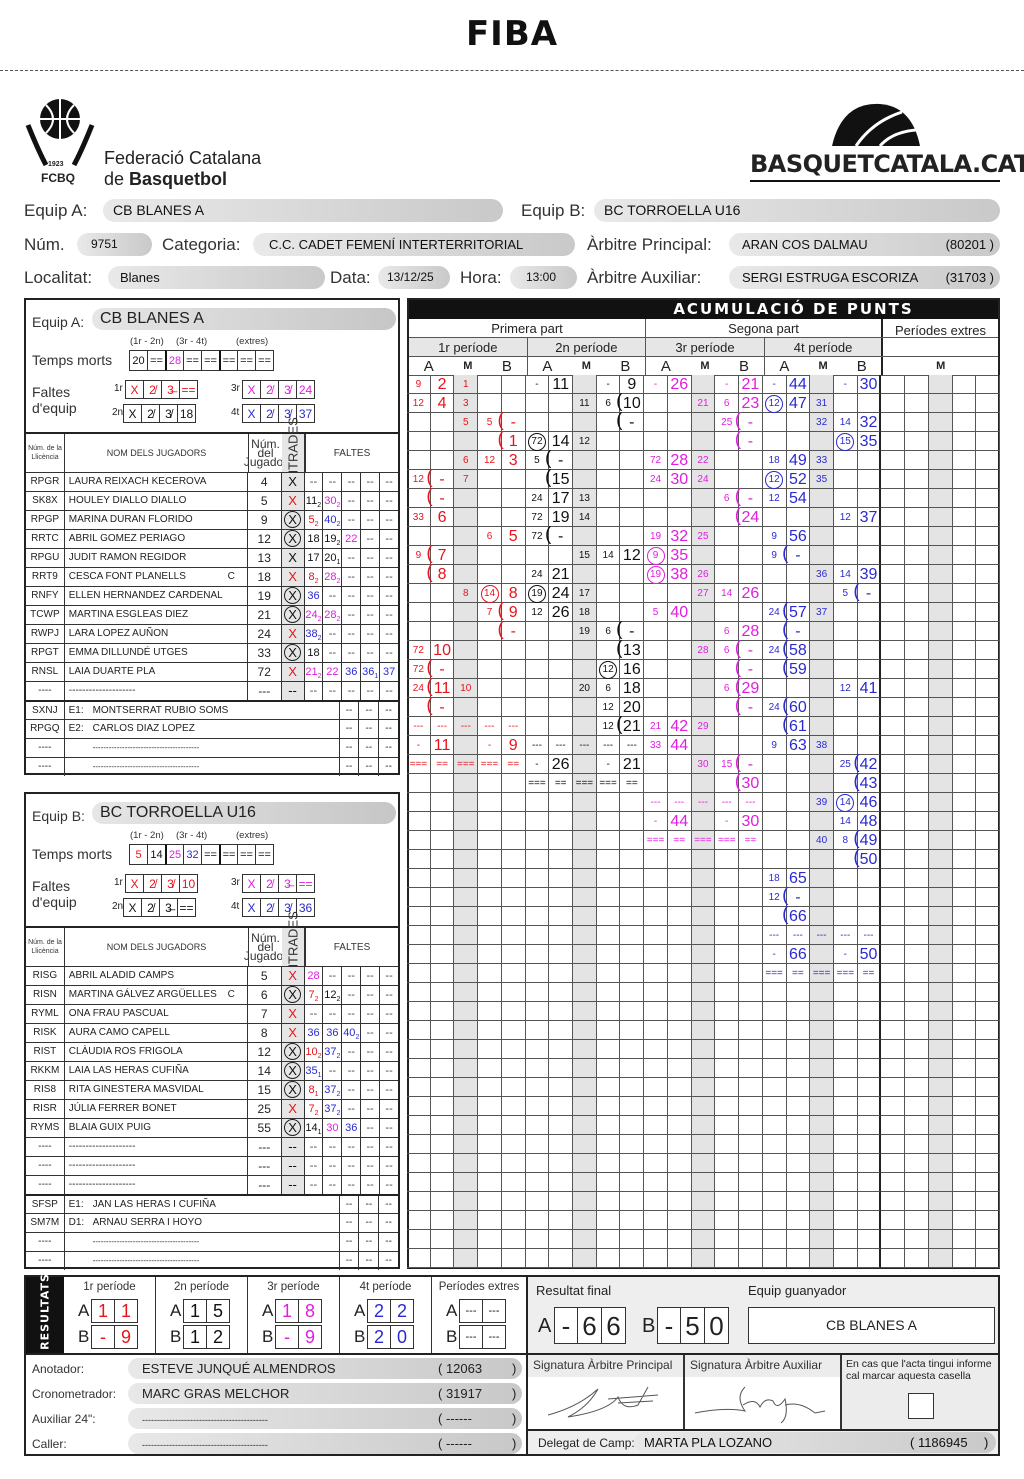  Describe the element at coordinates (331, 615) in the screenshot. I see `player-foul: 282` at that location.